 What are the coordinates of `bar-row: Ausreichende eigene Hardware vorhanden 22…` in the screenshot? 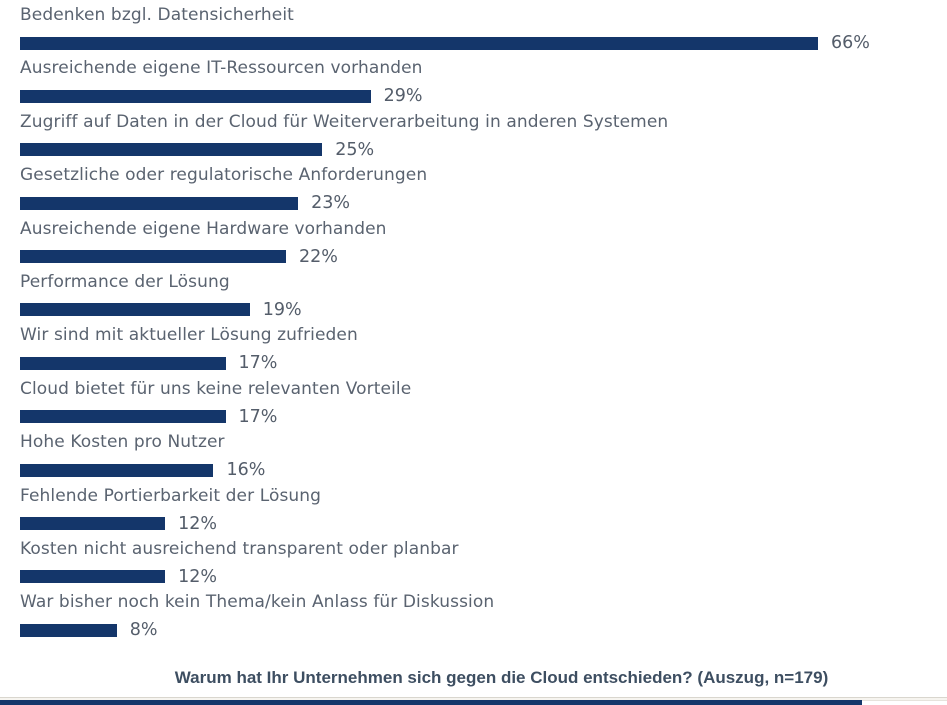 It's located at (483, 242).